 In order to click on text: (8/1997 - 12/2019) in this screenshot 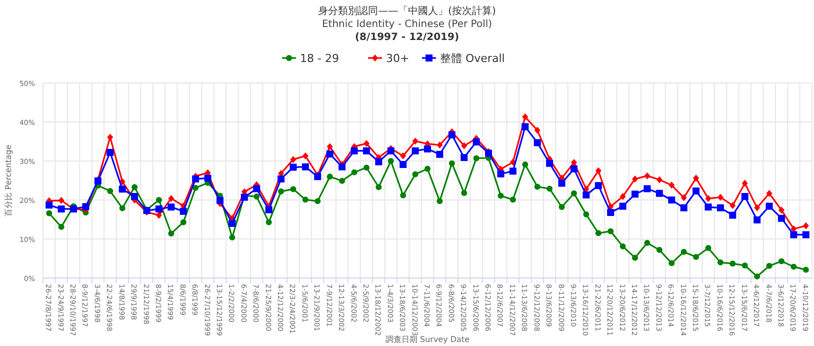, I will do `click(407, 37)`.